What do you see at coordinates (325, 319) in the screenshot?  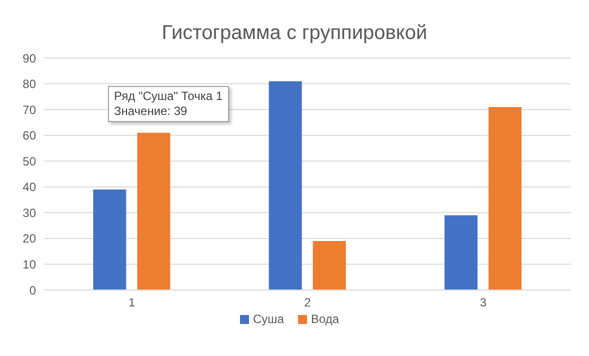 I see `legend-label: Вода` at bounding box center [325, 319].